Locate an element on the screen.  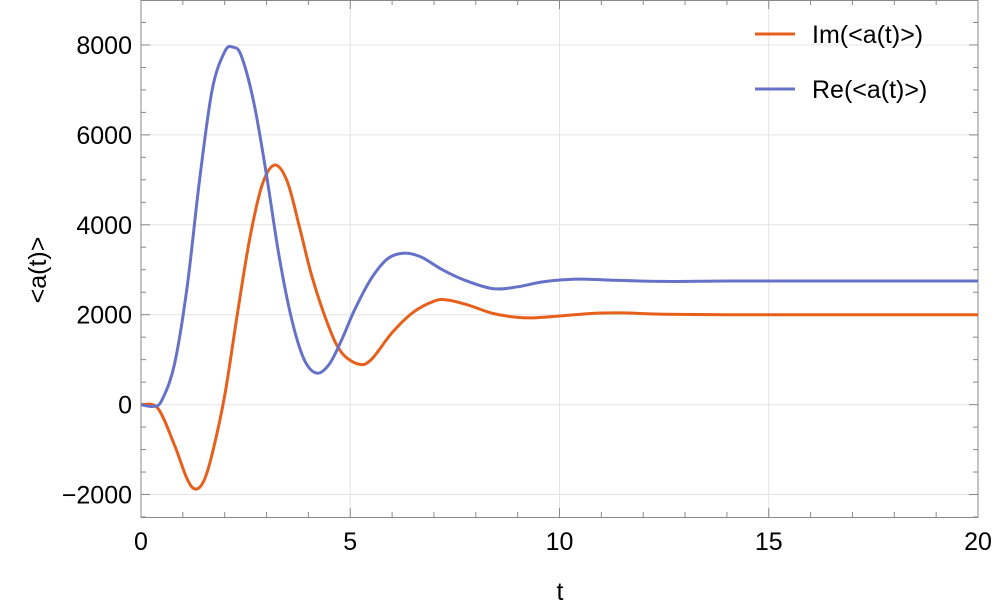
x-tick-label: 15 is located at coordinates (769, 542).